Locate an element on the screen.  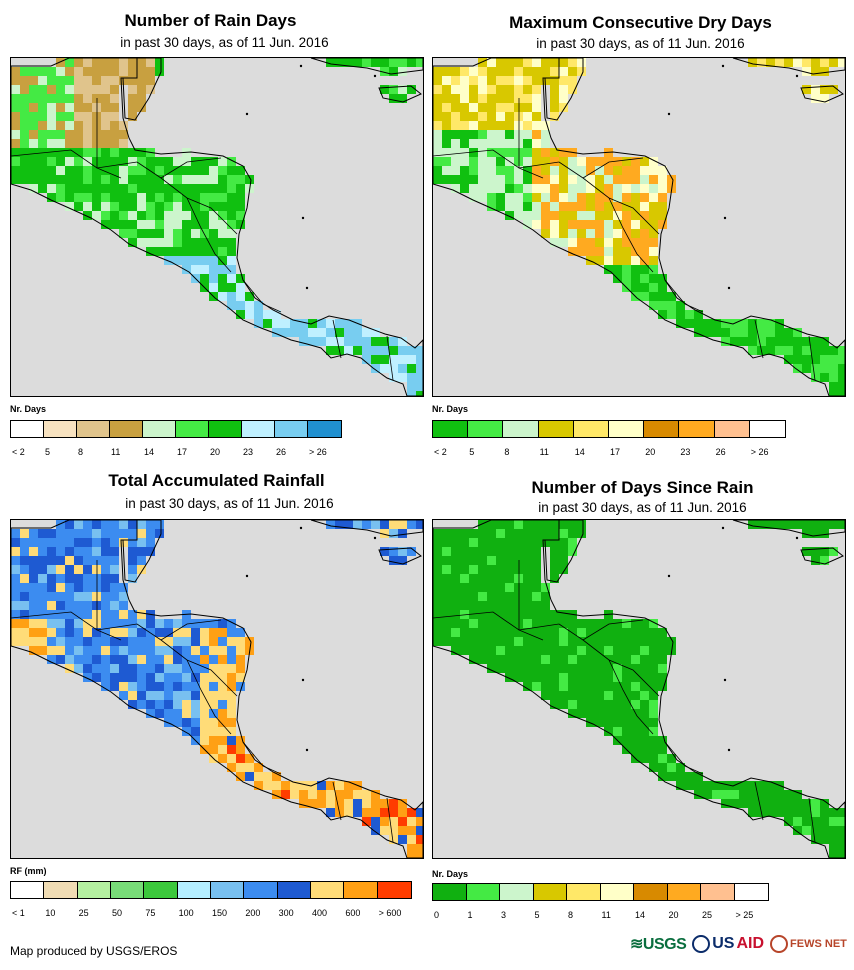
legend-label: 1 is located at coordinates (470, 915).